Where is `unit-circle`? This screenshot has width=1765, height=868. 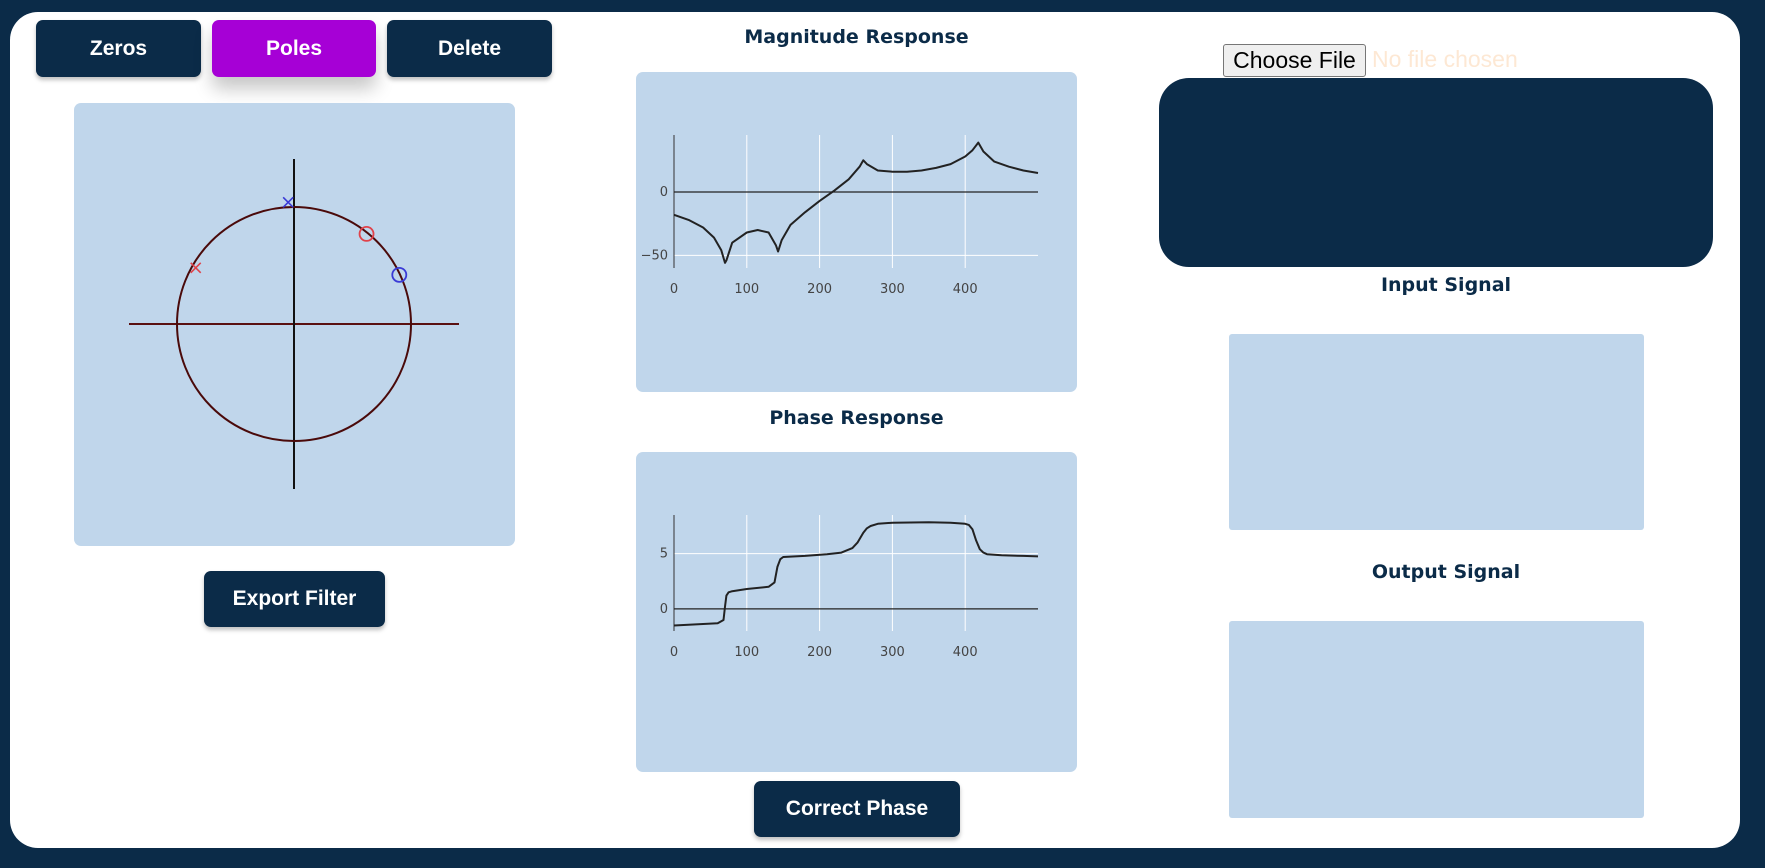 unit-circle is located at coordinates (294, 324).